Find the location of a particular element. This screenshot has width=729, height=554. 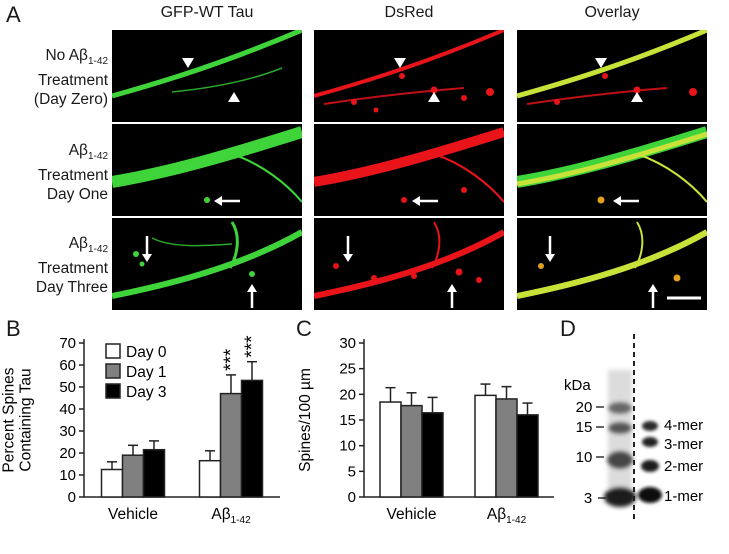

row-label-day-three: Aβ1-42 Treatment Day Three is located at coordinates (54, 265).